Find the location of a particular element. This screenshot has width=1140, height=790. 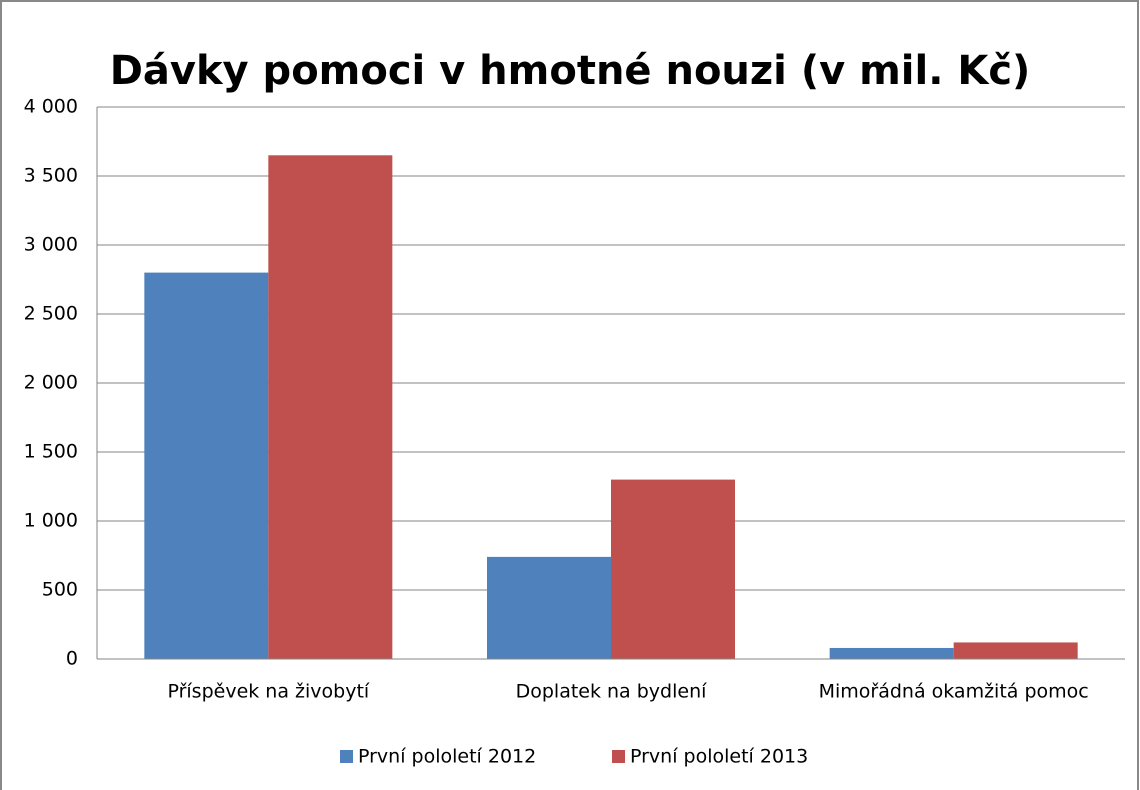

legend-label: První pololetí 2013 is located at coordinates (719, 757).